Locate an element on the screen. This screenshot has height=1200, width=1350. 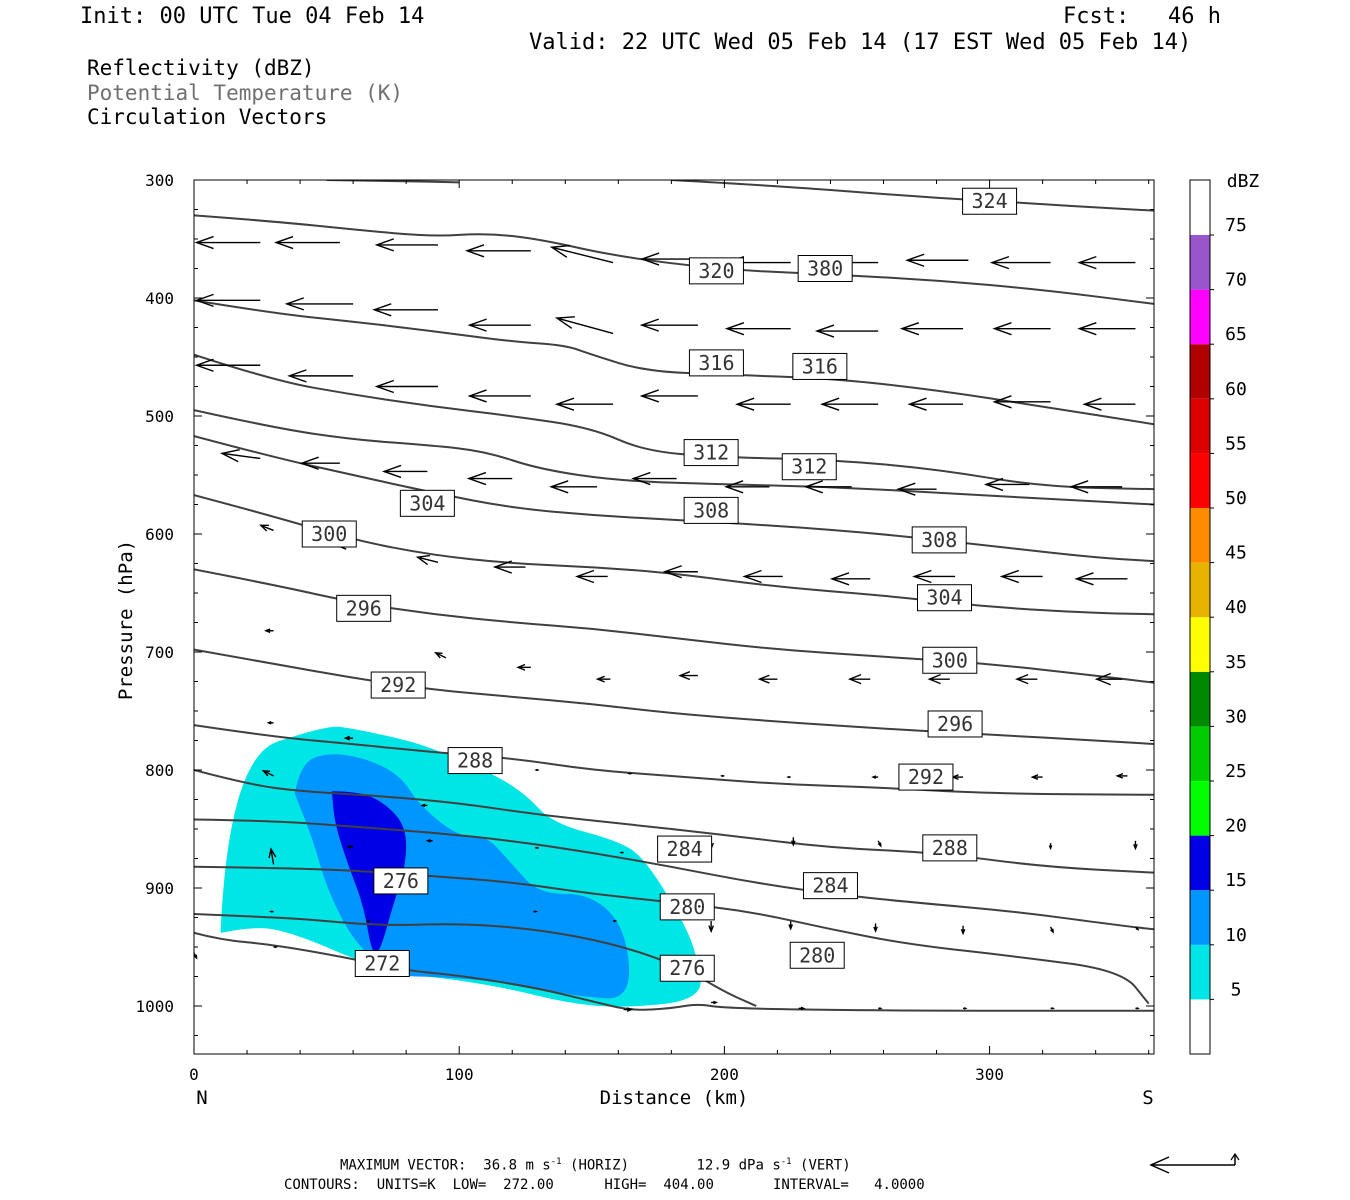
contour-label: 312 is located at coordinates (711, 453).